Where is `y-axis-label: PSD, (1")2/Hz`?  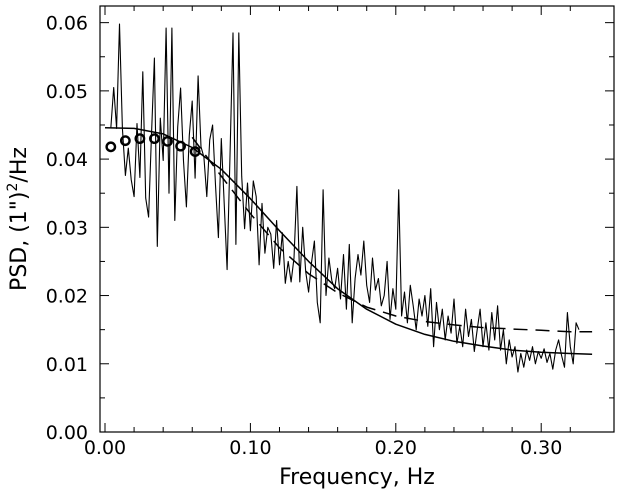
y-axis-label: PSD, (1")2/Hz is located at coordinates (18, 219).